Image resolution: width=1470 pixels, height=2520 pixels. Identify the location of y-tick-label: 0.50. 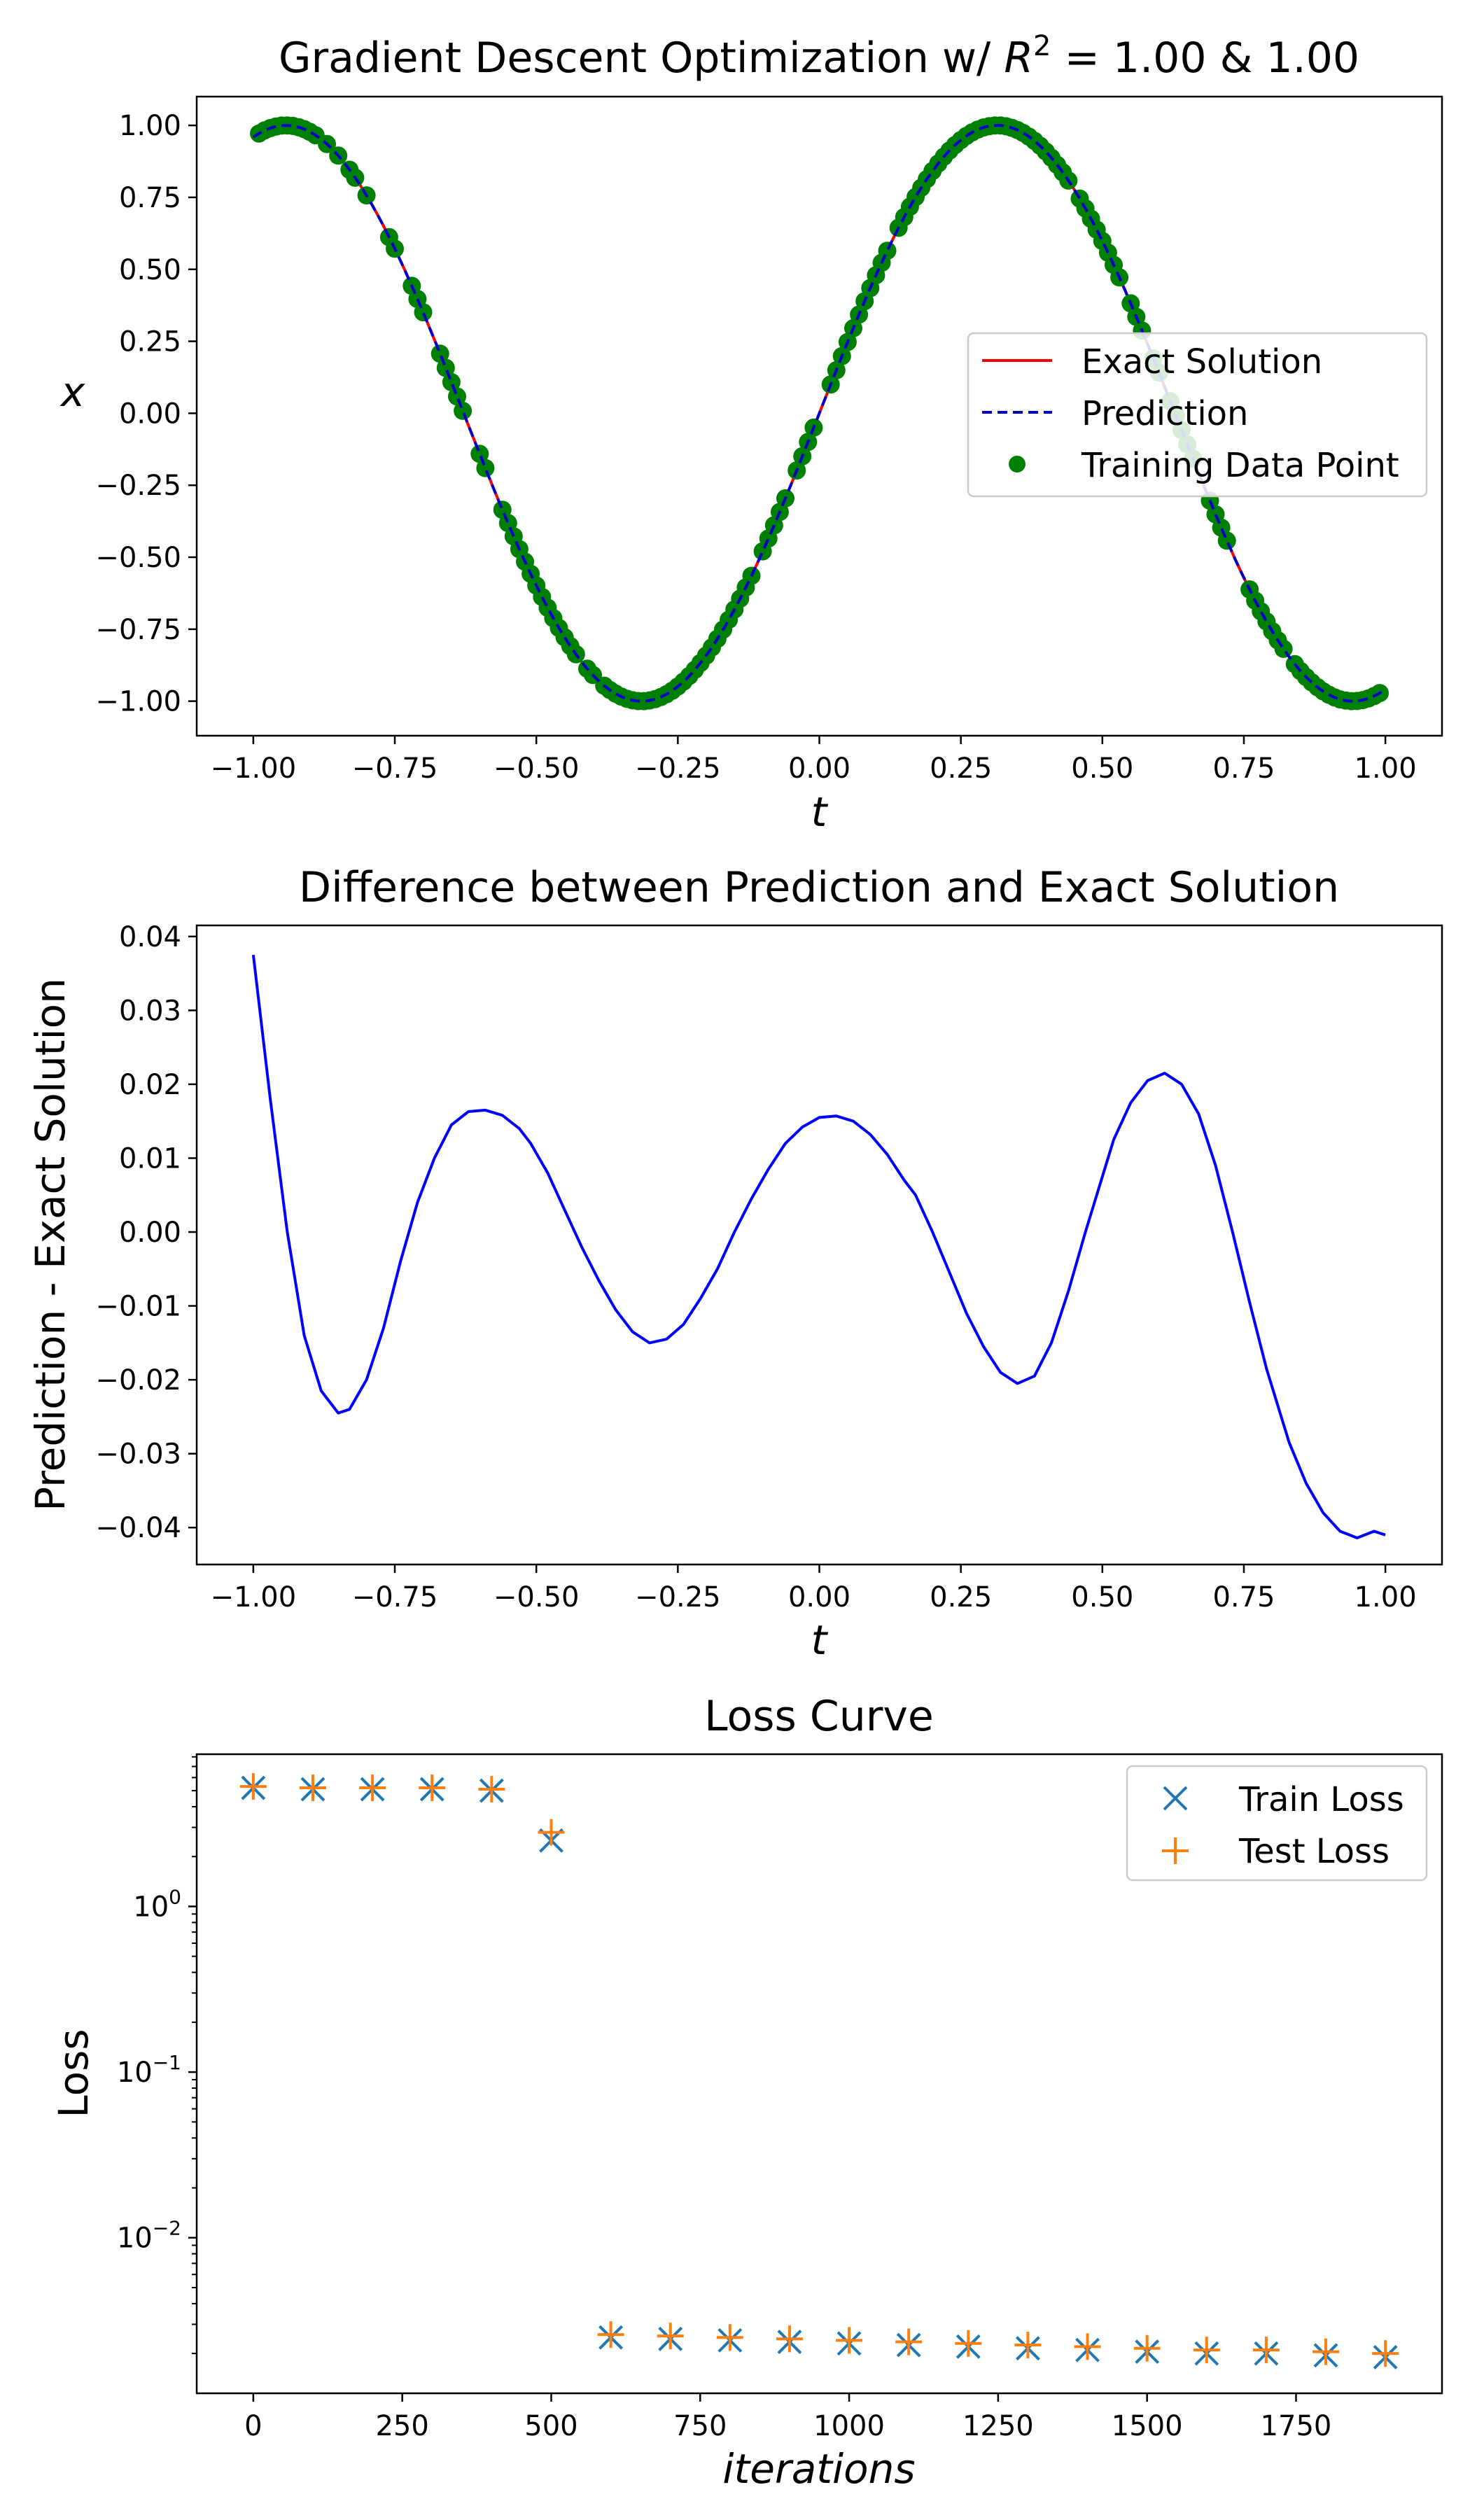
(150, 270).